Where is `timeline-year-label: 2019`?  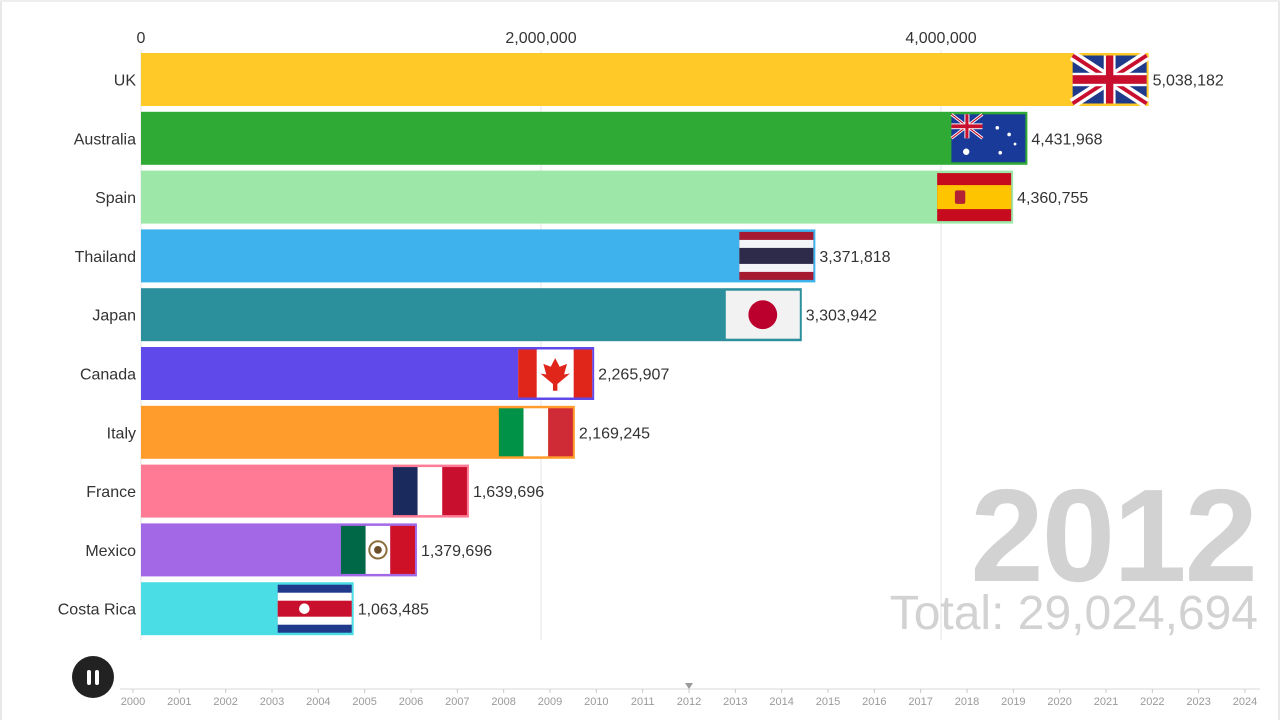
timeline-year-label: 2019 is located at coordinates (1013, 702).